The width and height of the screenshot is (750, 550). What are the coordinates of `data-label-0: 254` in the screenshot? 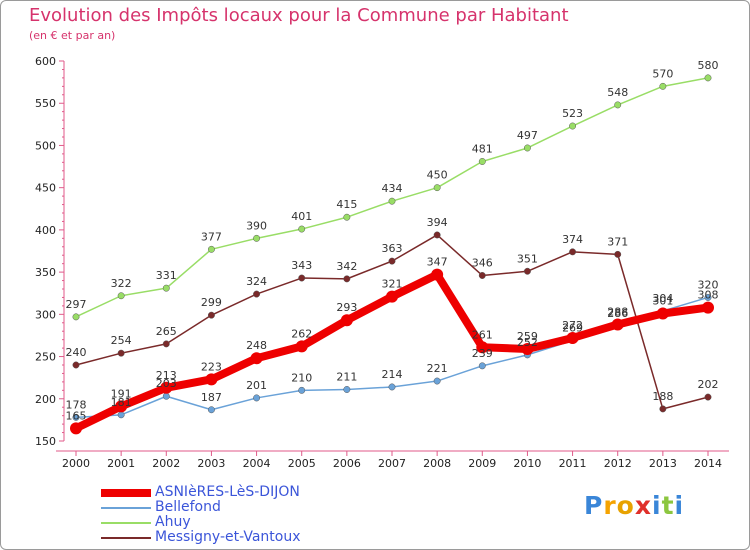 It's located at (121, 340).